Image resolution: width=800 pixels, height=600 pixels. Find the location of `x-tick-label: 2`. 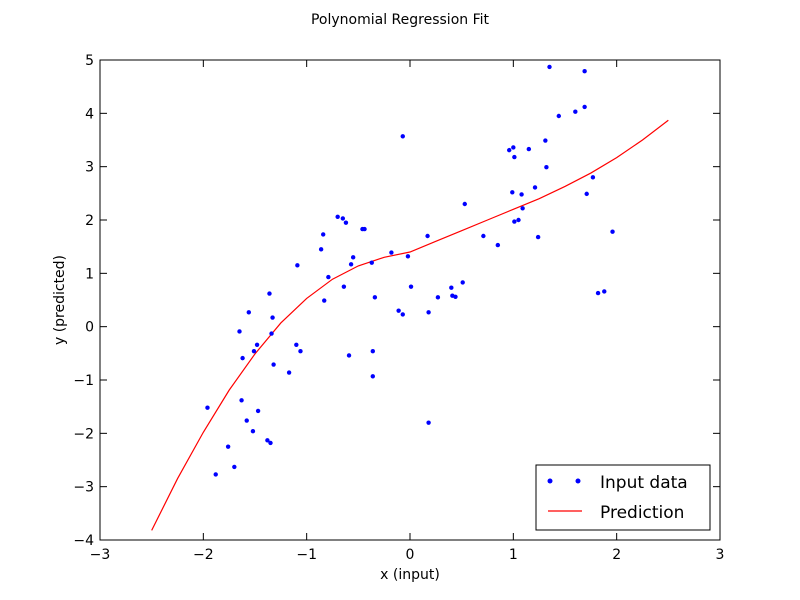

x-tick-label: 2 is located at coordinates (616, 555).